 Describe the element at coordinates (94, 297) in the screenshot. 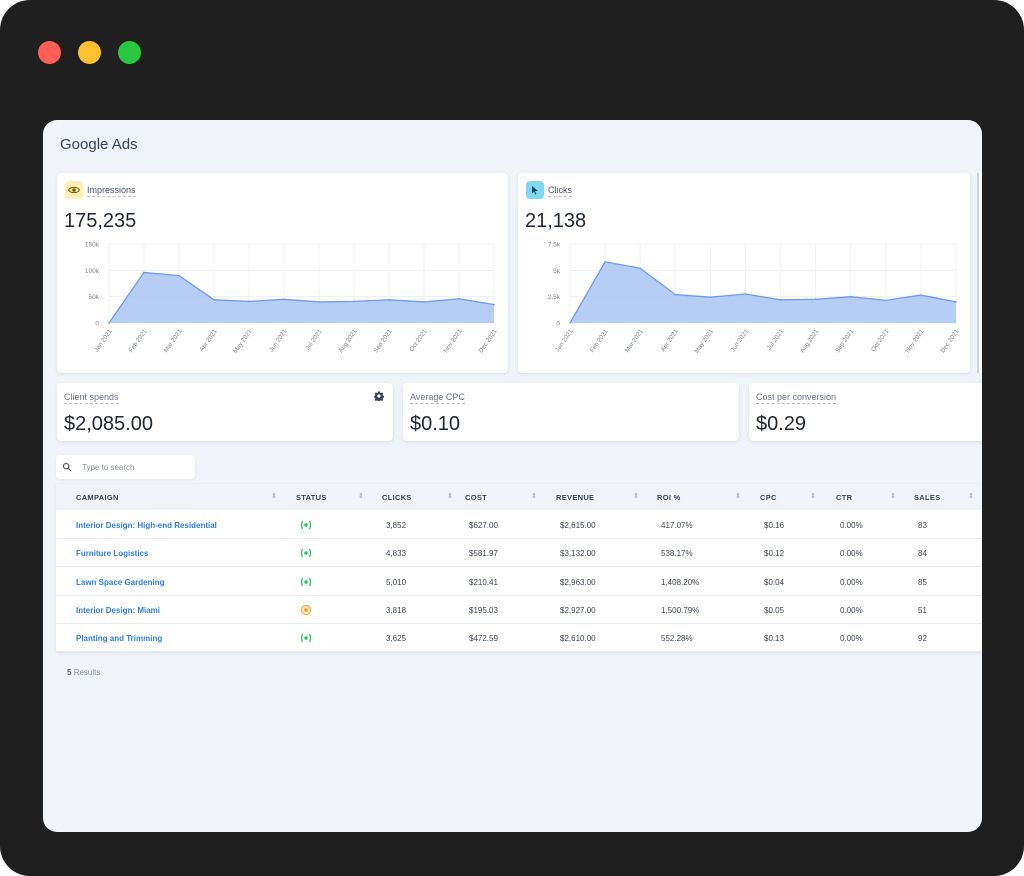

I see `impressions-y-tick-label: 50k` at that location.